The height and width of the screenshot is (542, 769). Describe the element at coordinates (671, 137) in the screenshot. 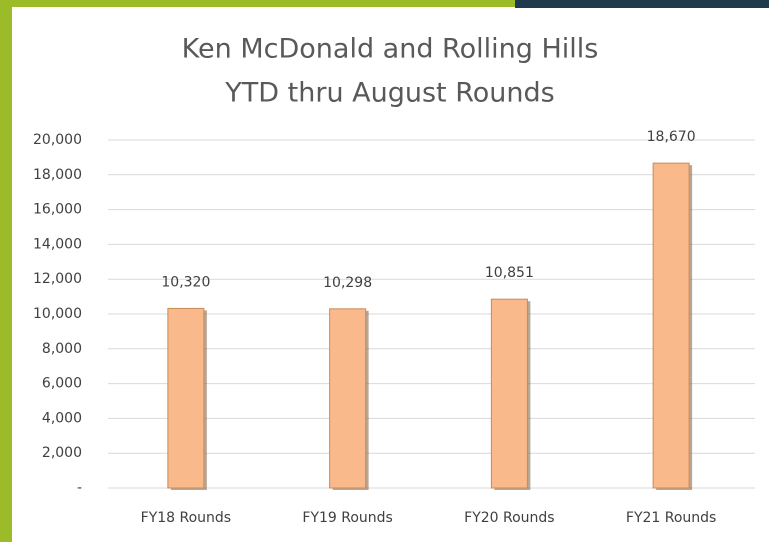

I see `data-label: 18,670` at that location.